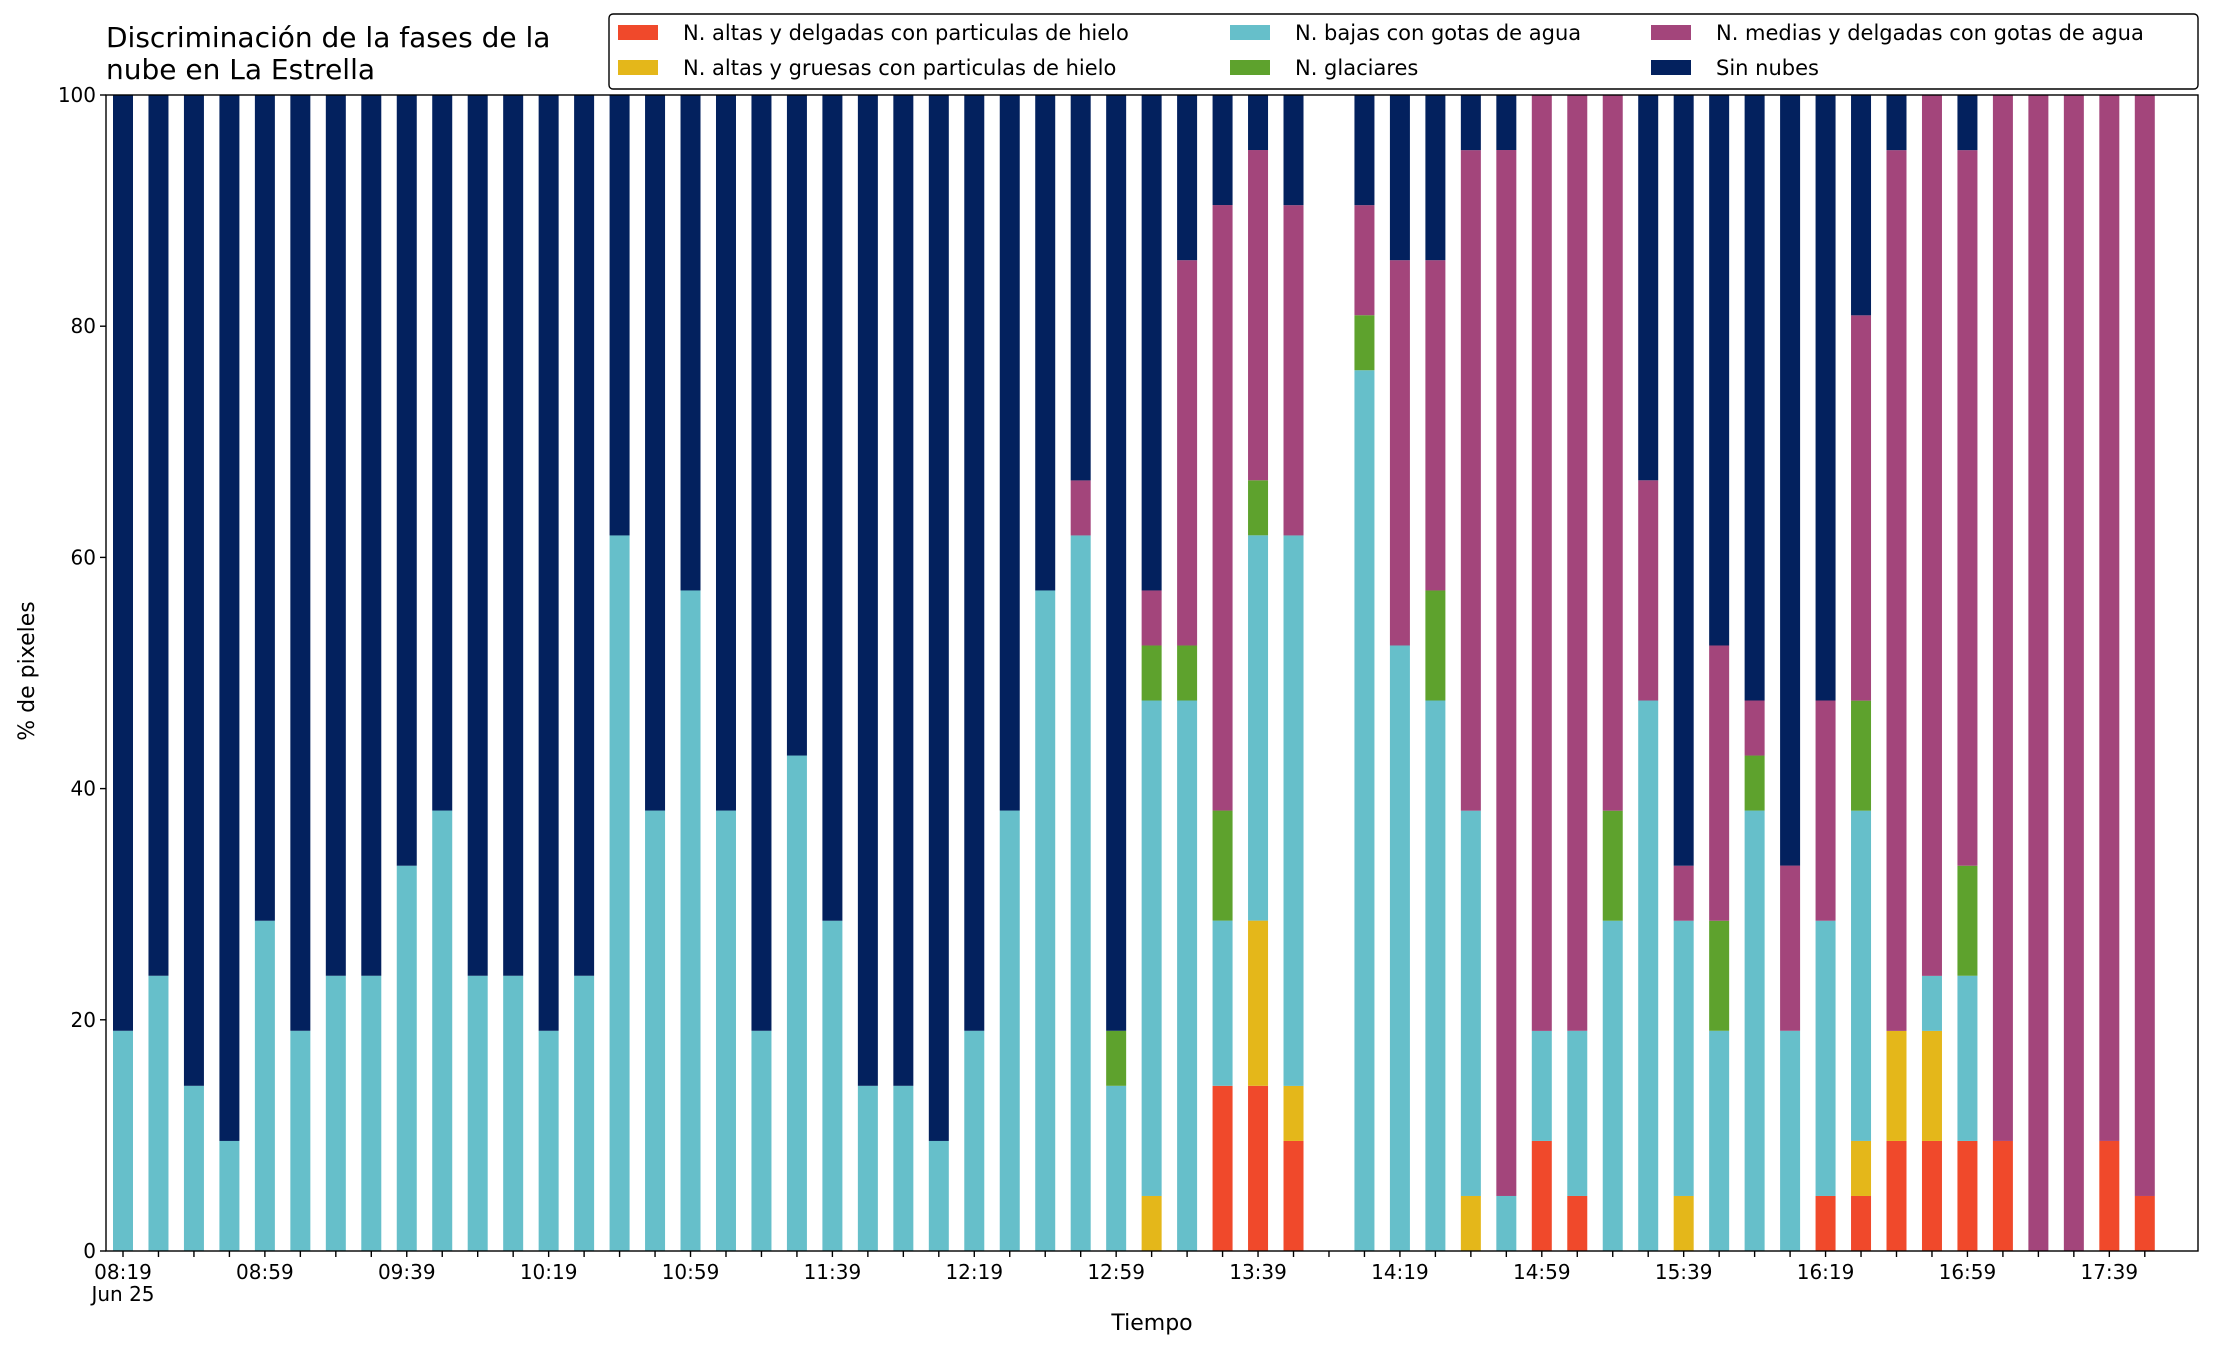 This screenshot has height=1355, width=2216. Describe the element at coordinates (77, 95) in the screenshot. I see `y-tick-label: 100` at that location.